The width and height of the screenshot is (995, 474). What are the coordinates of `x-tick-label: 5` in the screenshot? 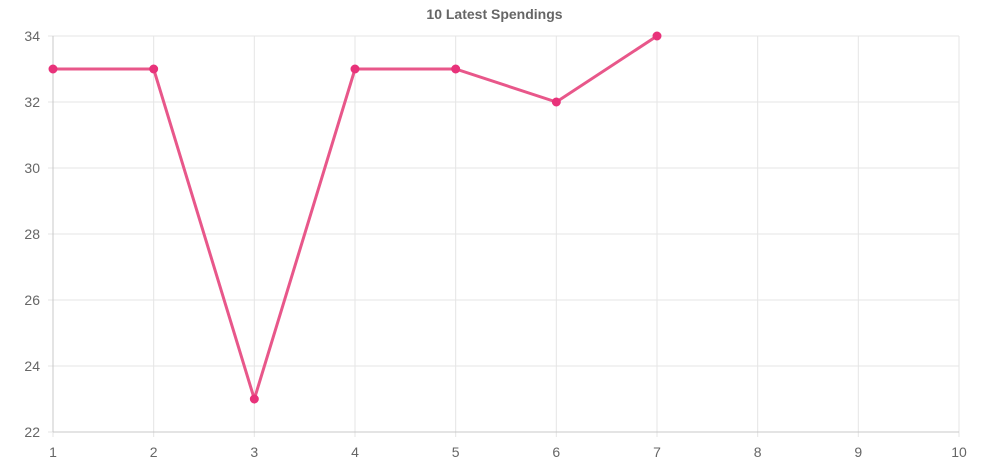 It's located at (456, 452).